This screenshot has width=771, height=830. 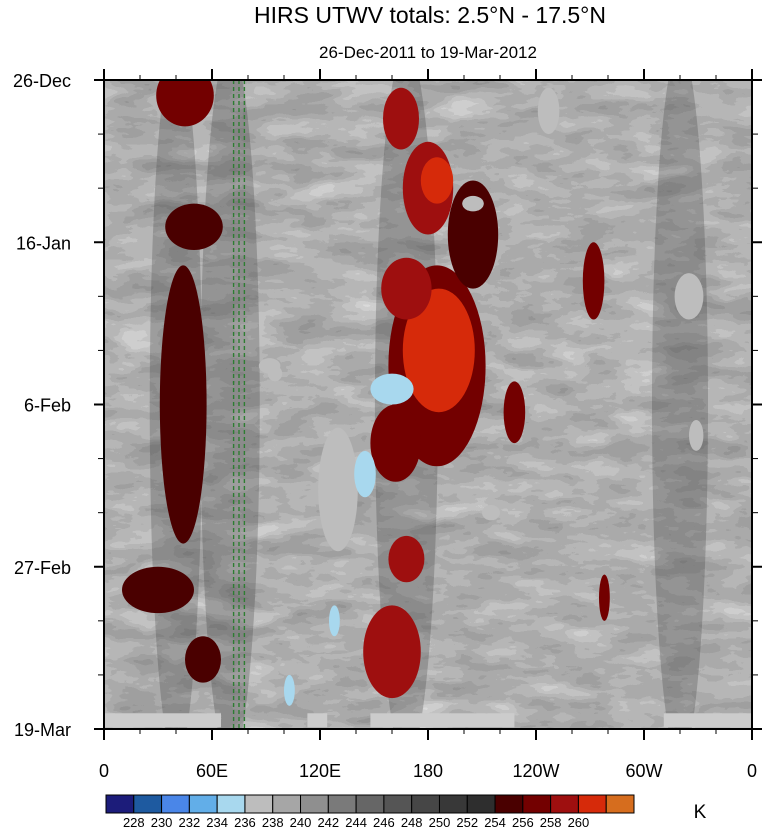 I want to click on y-tick-label: 26-Dec, so click(x=42, y=81).